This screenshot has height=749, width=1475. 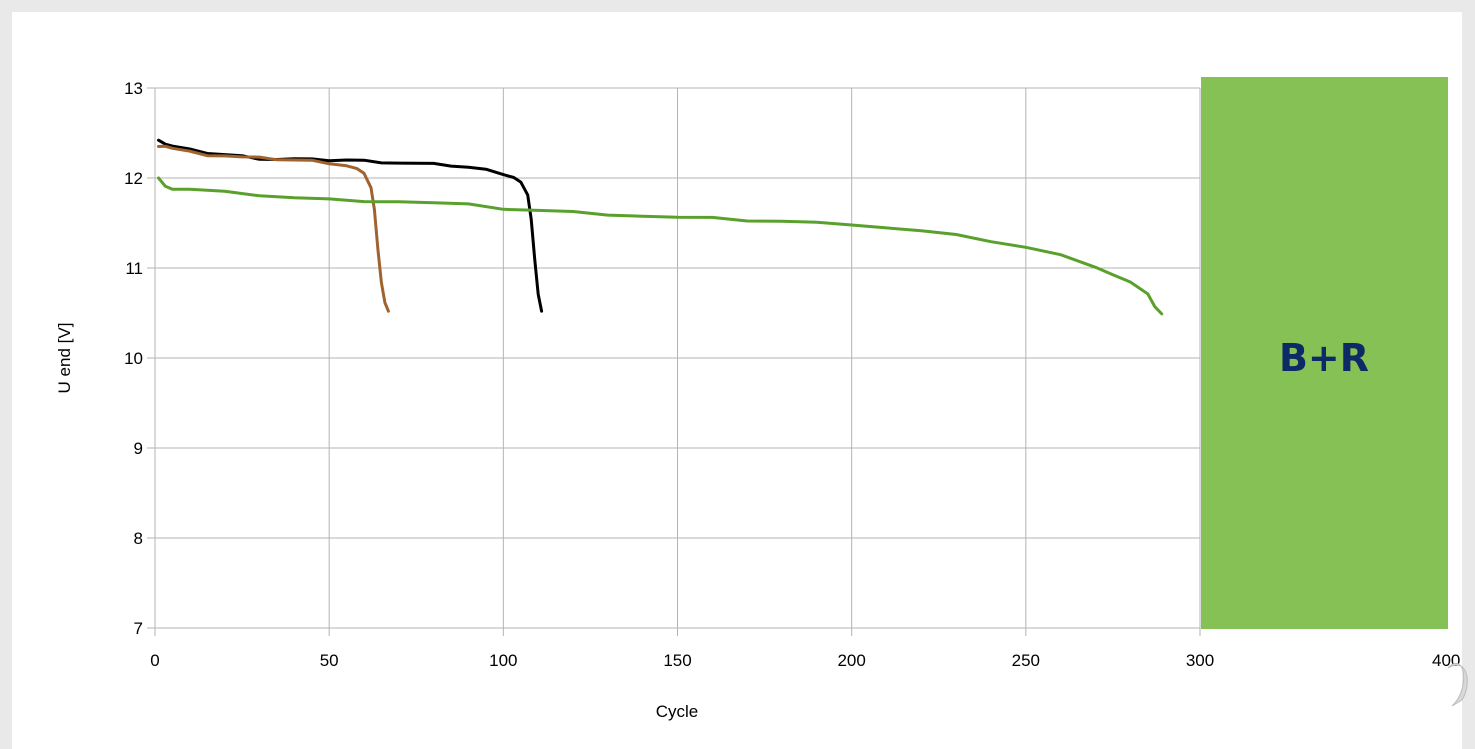 What do you see at coordinates (1200, 660) in the screenshot?
I see `x-tick-label: 300` at bounding box center [1200, 660].